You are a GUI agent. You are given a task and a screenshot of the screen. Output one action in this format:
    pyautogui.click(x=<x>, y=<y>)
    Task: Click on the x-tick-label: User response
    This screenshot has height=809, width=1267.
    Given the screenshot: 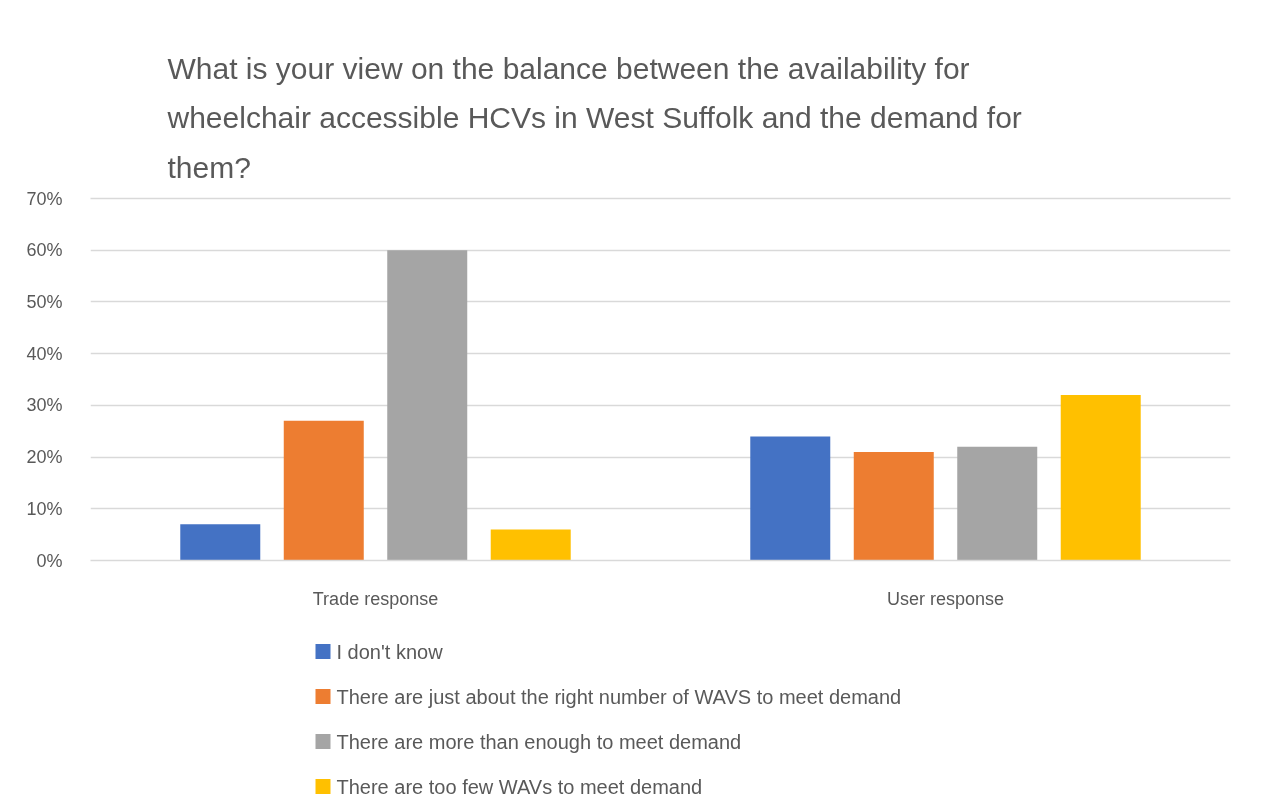 What is the action you would take?
    pyautogui.click(x=945, y=598)
    